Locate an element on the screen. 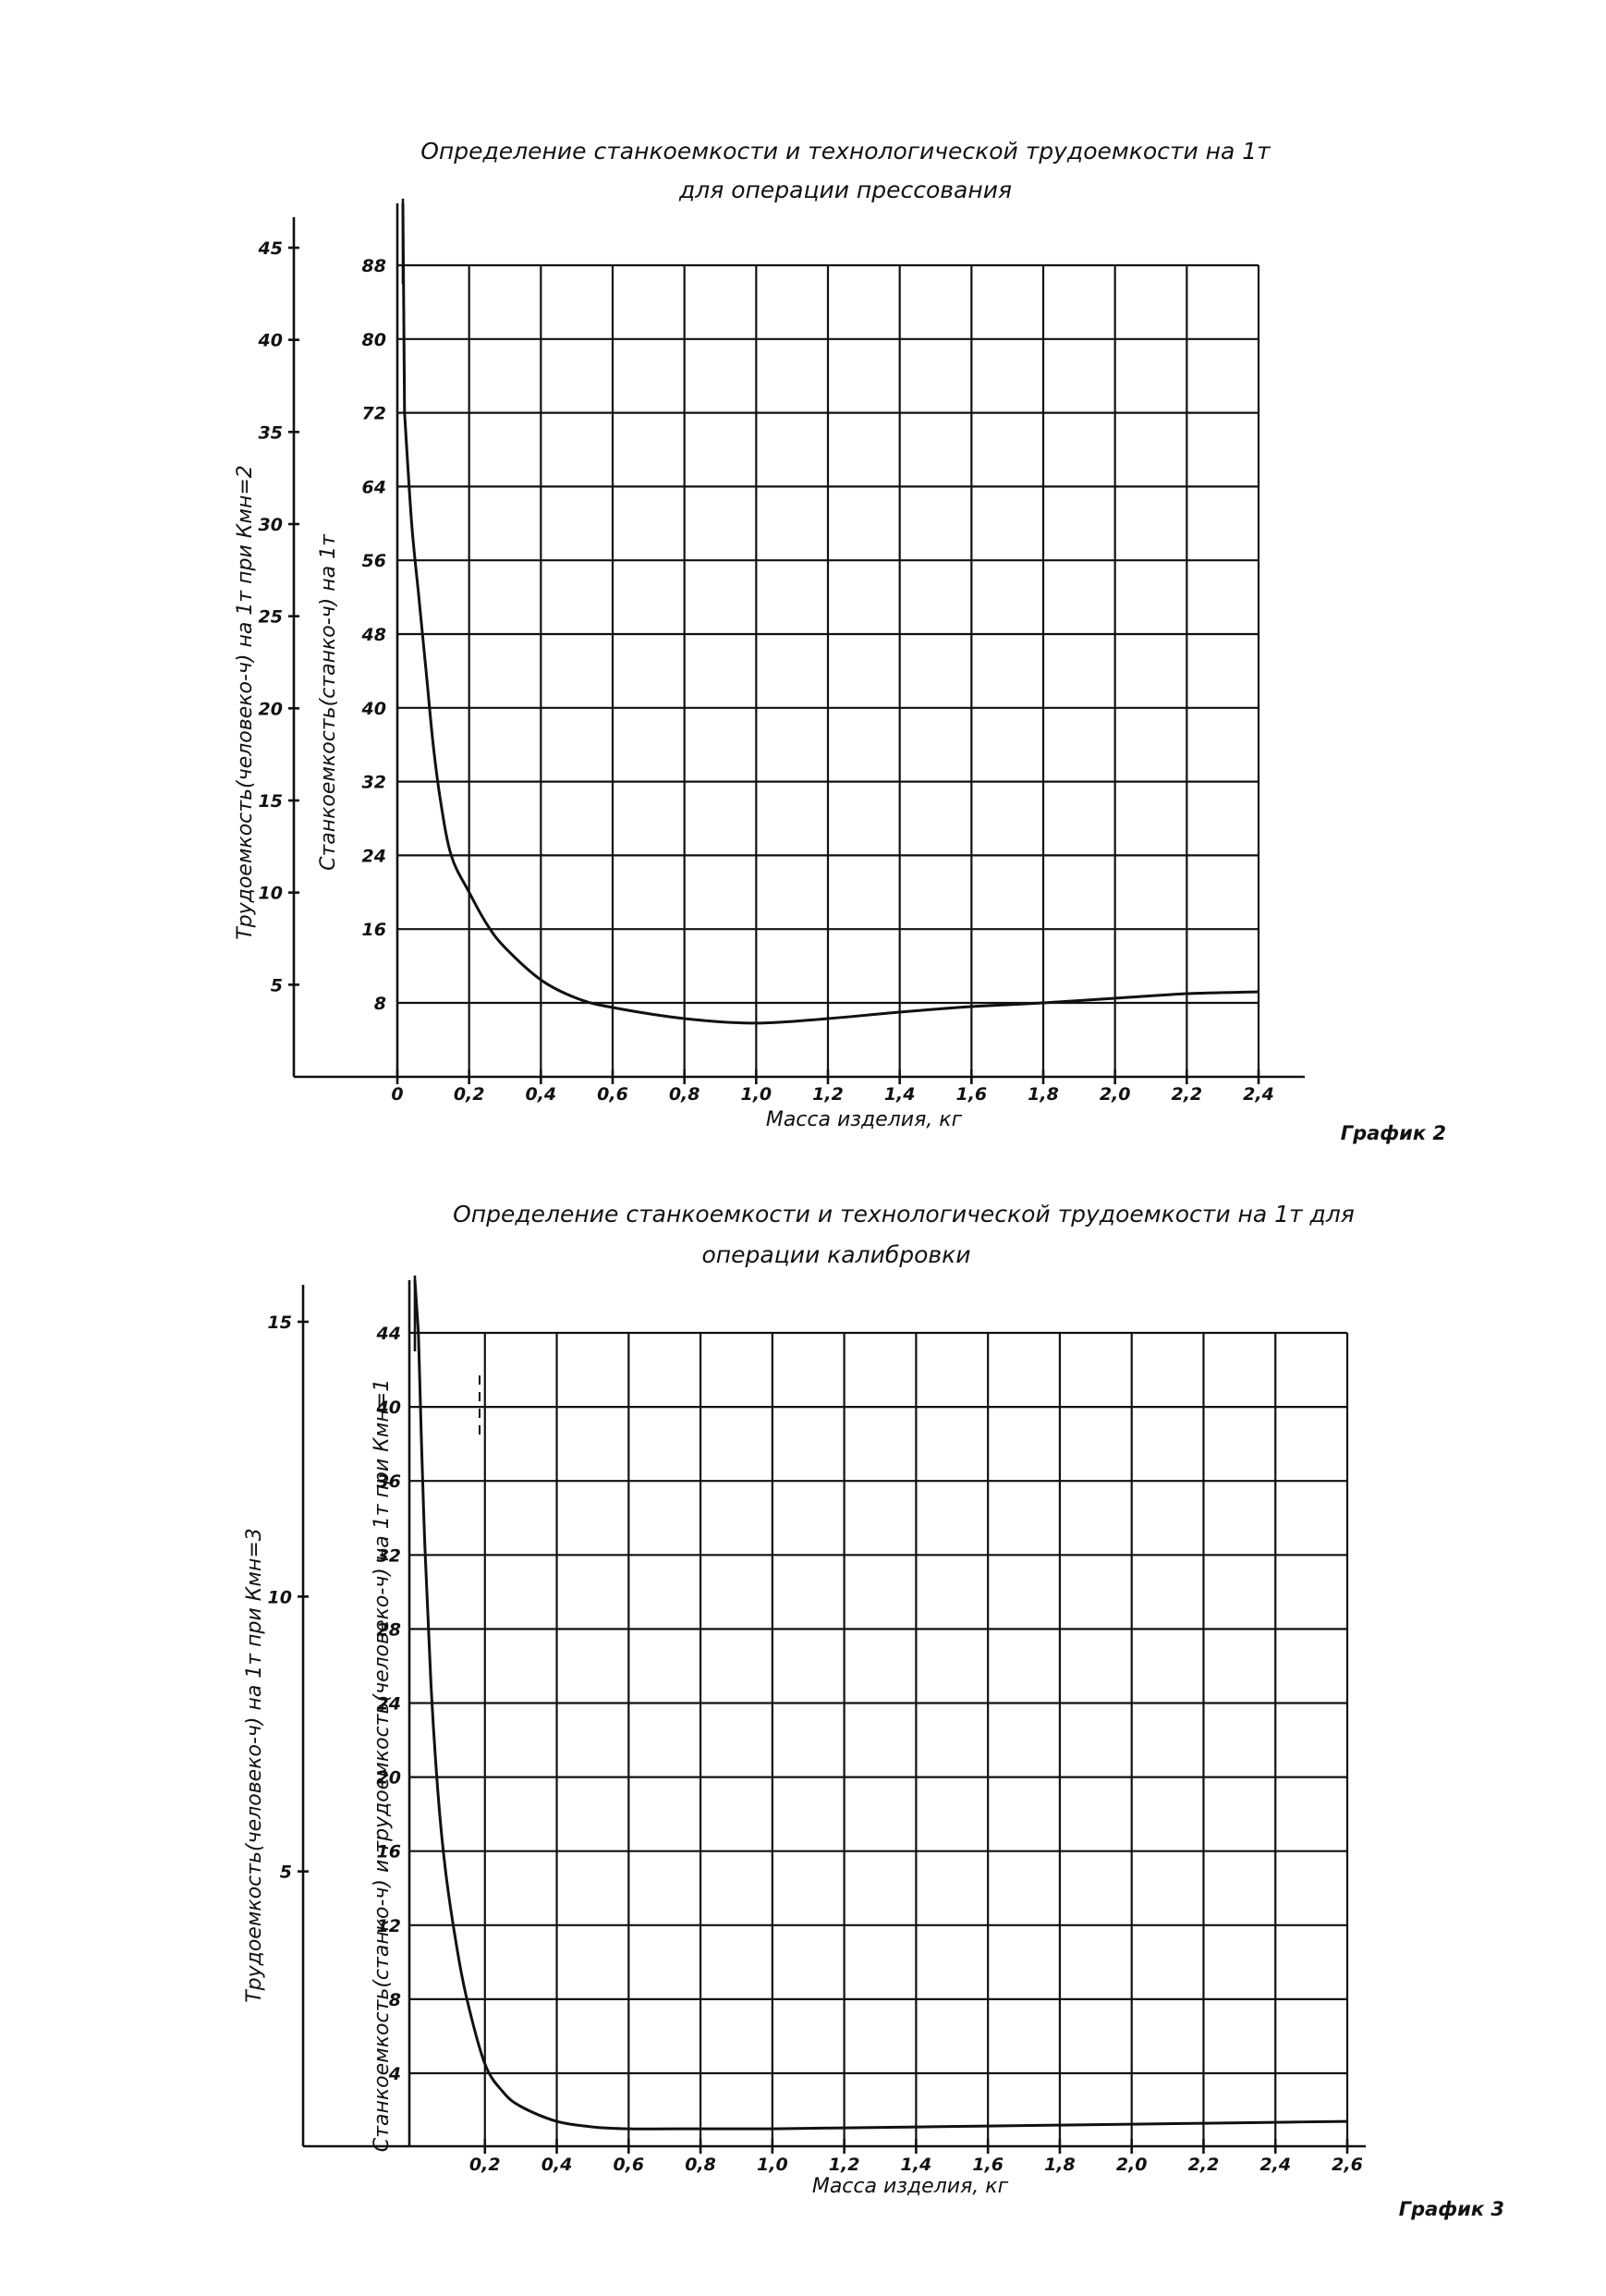 The height and width of the screenshot is (2296, 1606). chart1-y-tick-labels-inner: 8 16 24 32 40 48 56 64 72 80 88 is located at coordinates (374, 635).